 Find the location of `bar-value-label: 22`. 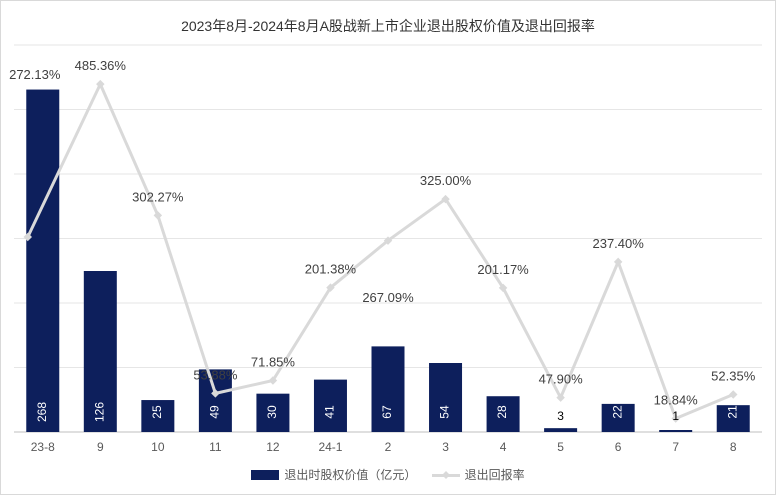

bar-value-label: 22 is located at coordinates (617, 412).